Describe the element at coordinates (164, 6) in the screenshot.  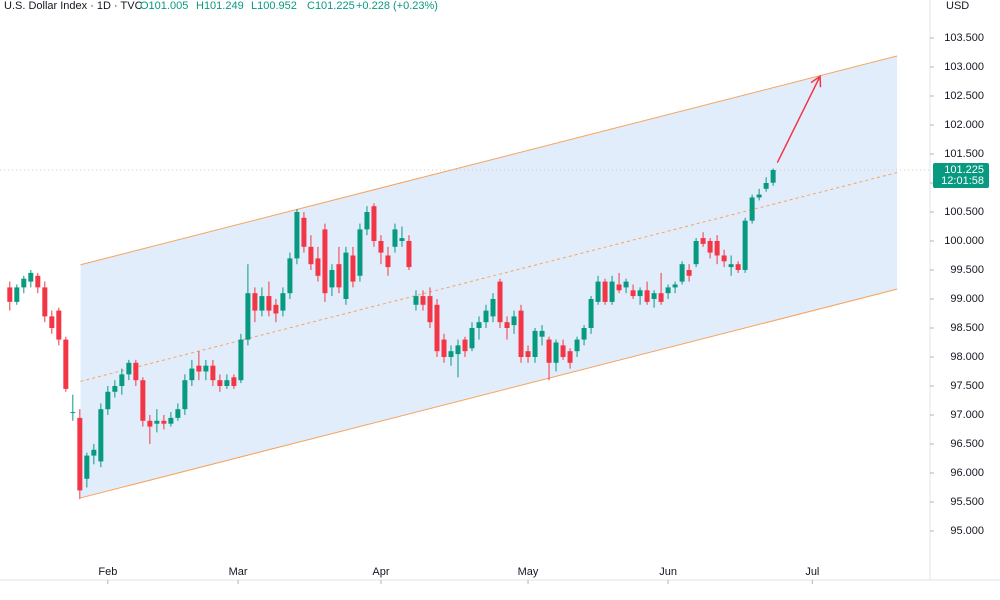
I see `open: O101.005` at that location.